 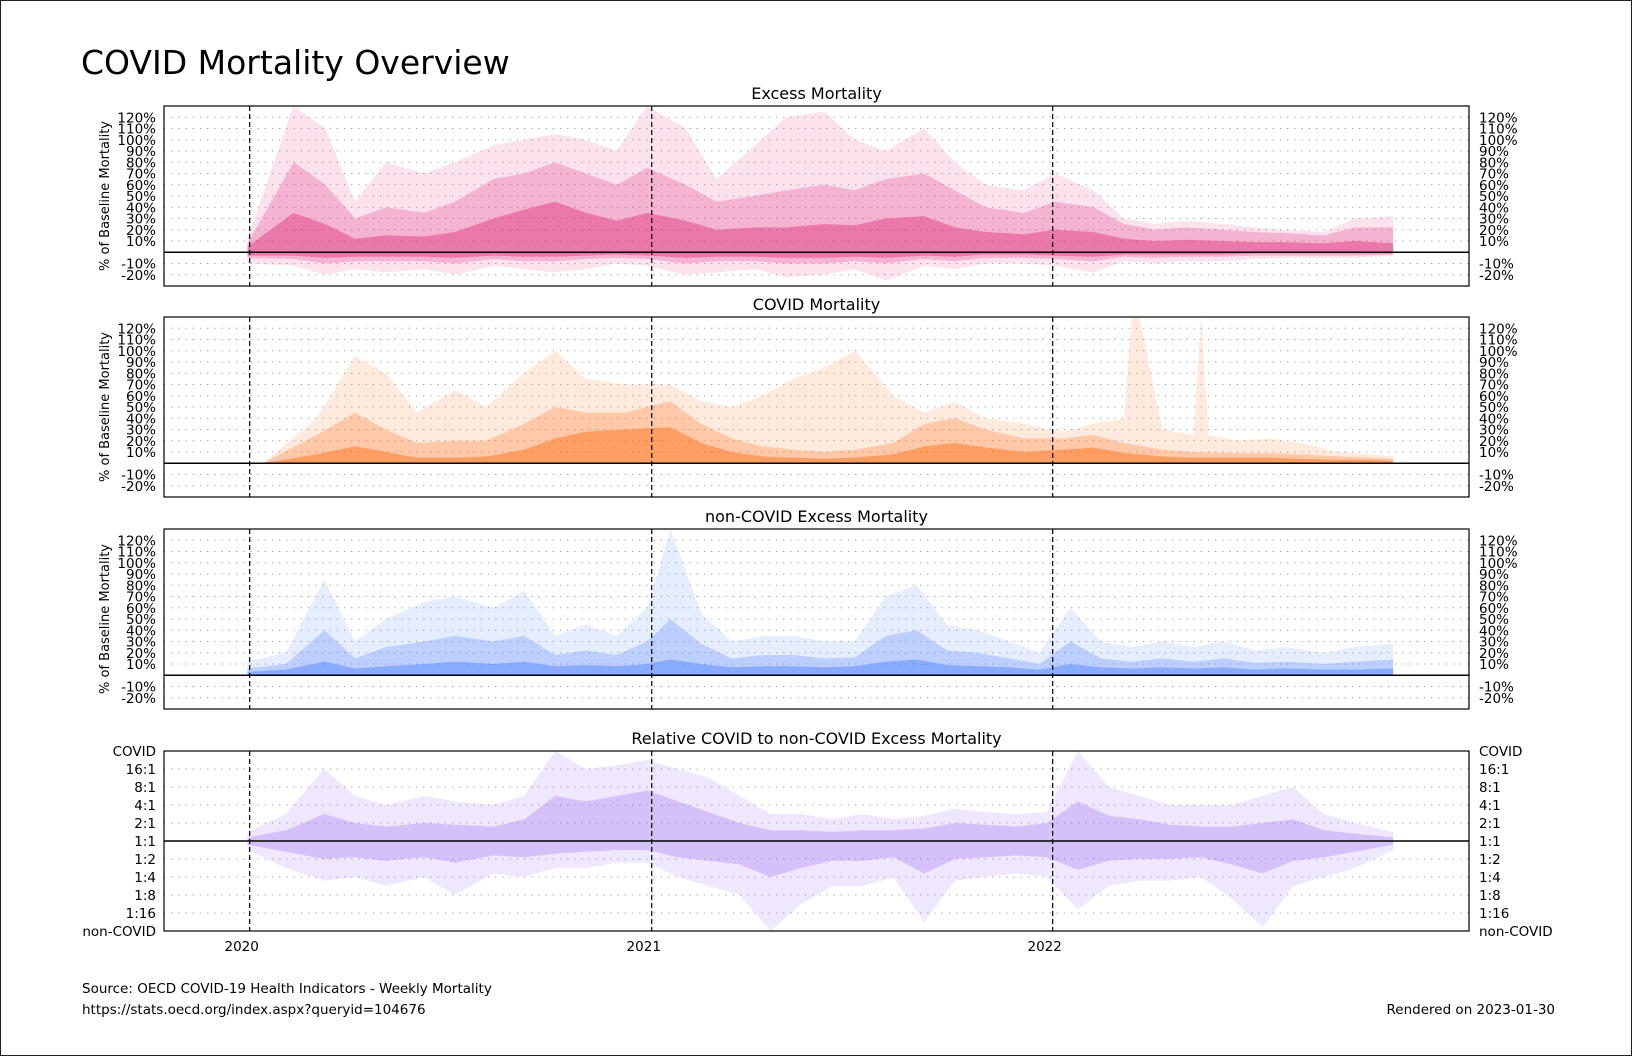 I want to click on noncovid-y-tick-label-left: 70%, so click(x=141, y=598).